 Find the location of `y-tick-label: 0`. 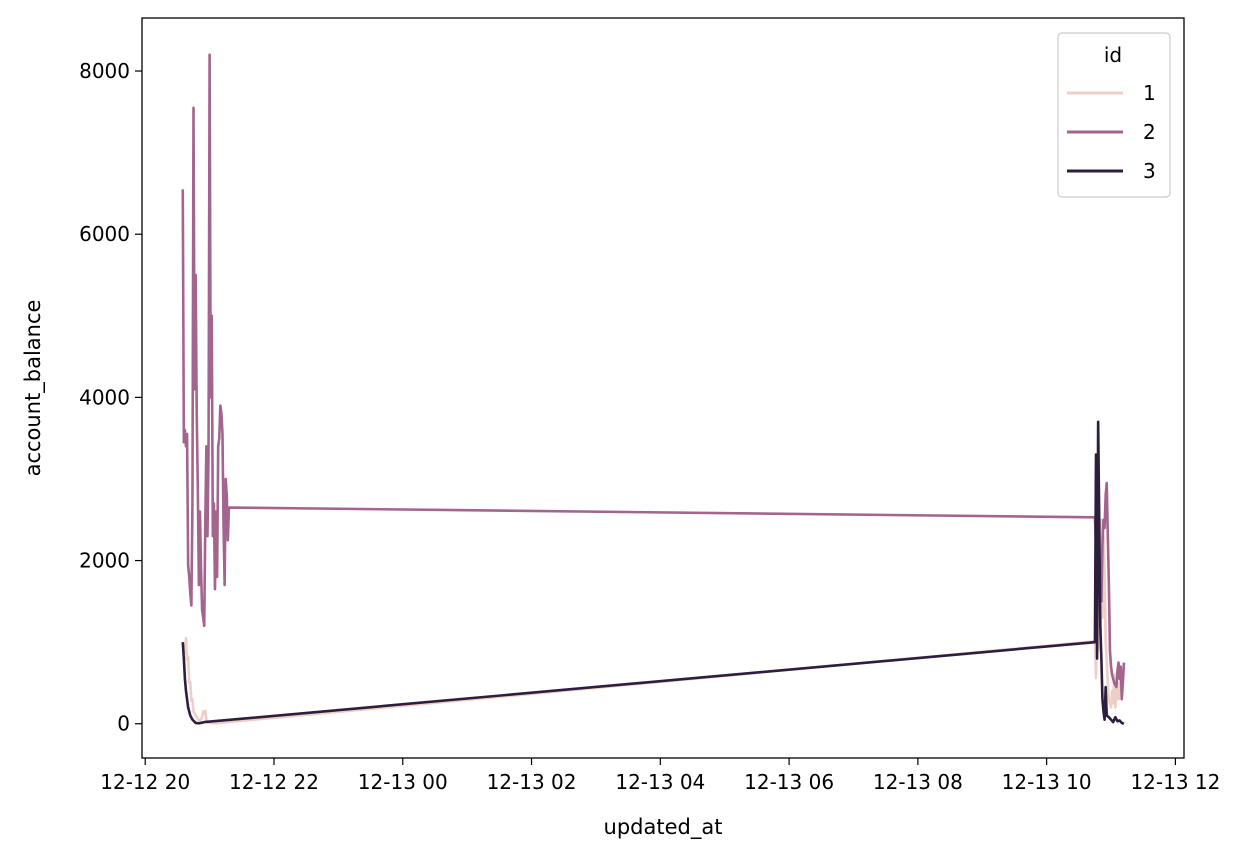

y-tick-label: 0 is located at coordinates (123, 724).